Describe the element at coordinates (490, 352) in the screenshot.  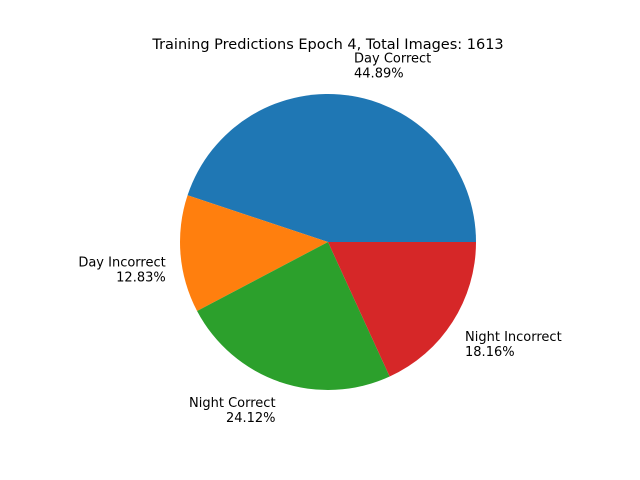
I see `slice-percent-night-incorrect: 18.16%` at that location.